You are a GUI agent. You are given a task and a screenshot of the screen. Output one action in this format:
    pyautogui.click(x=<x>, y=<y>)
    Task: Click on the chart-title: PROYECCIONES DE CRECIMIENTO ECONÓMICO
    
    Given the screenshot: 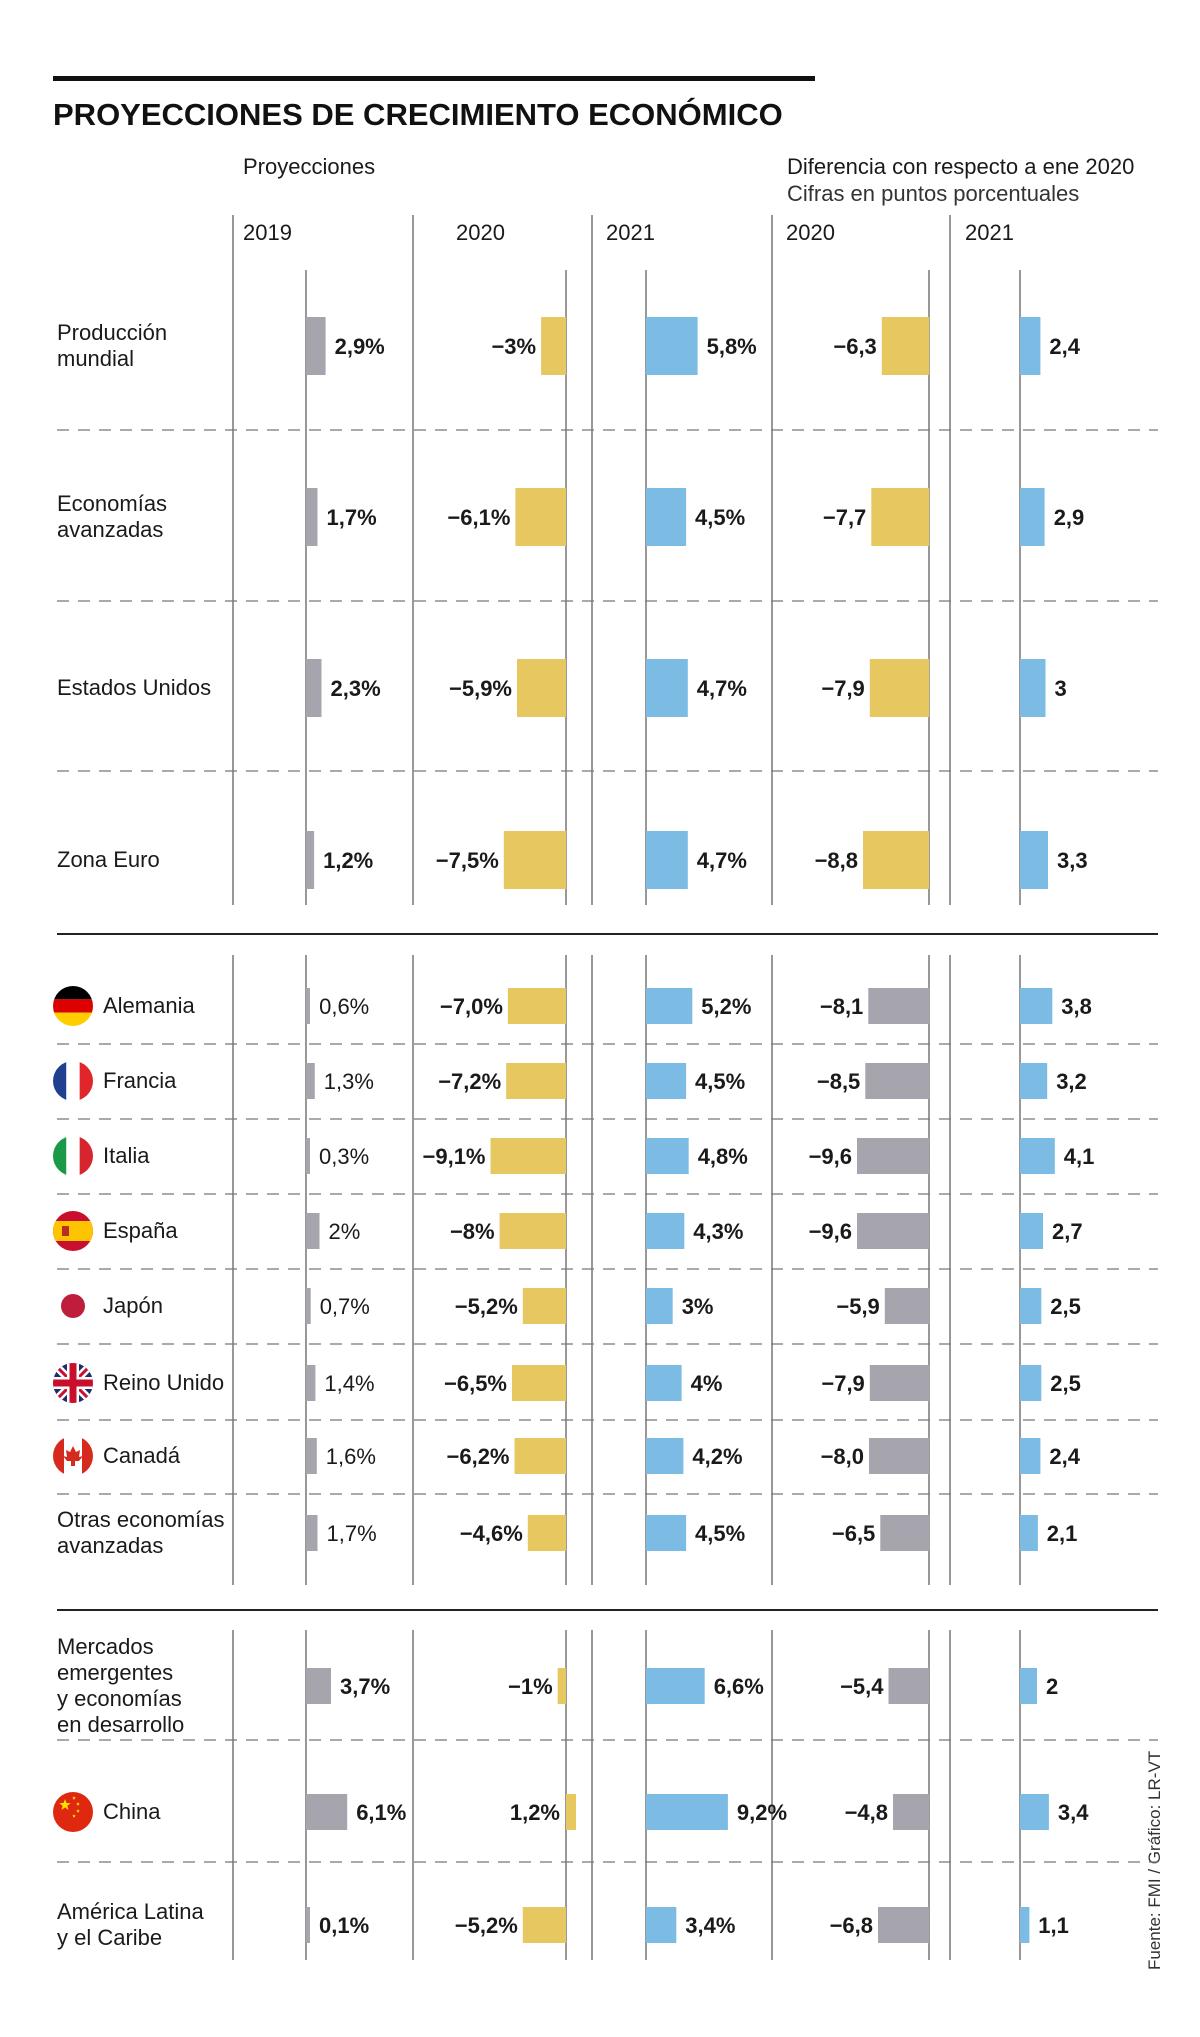 What is the action you would take?
    pyautogui.click(x=418, y=114)
    